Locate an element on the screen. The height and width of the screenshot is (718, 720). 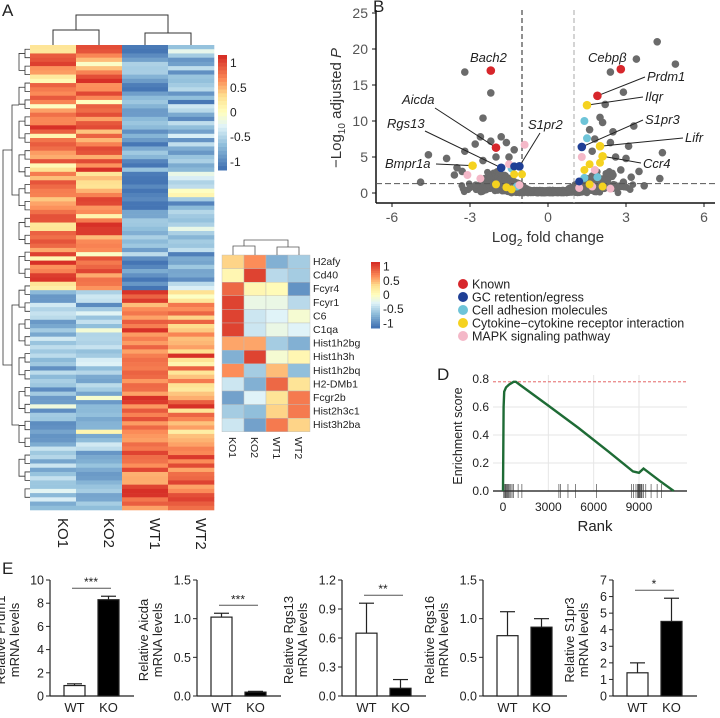
y-tick-label: 4 is located at coordinates (40, 650).